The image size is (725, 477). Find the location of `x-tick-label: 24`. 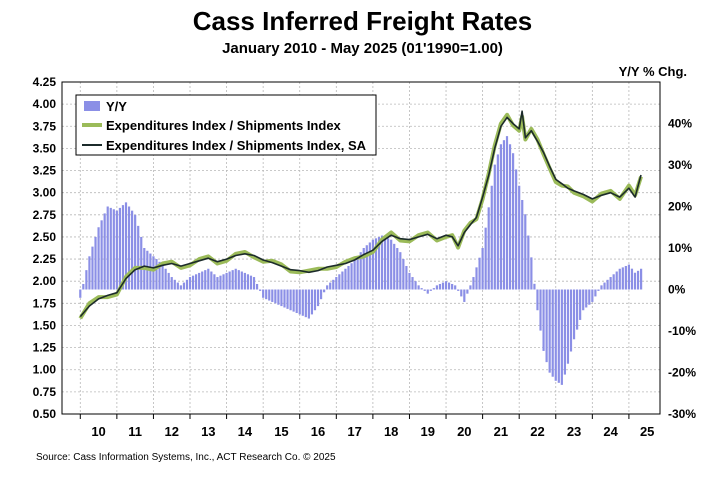

x-tick-label: 24 is located at coordinates (610, 431).